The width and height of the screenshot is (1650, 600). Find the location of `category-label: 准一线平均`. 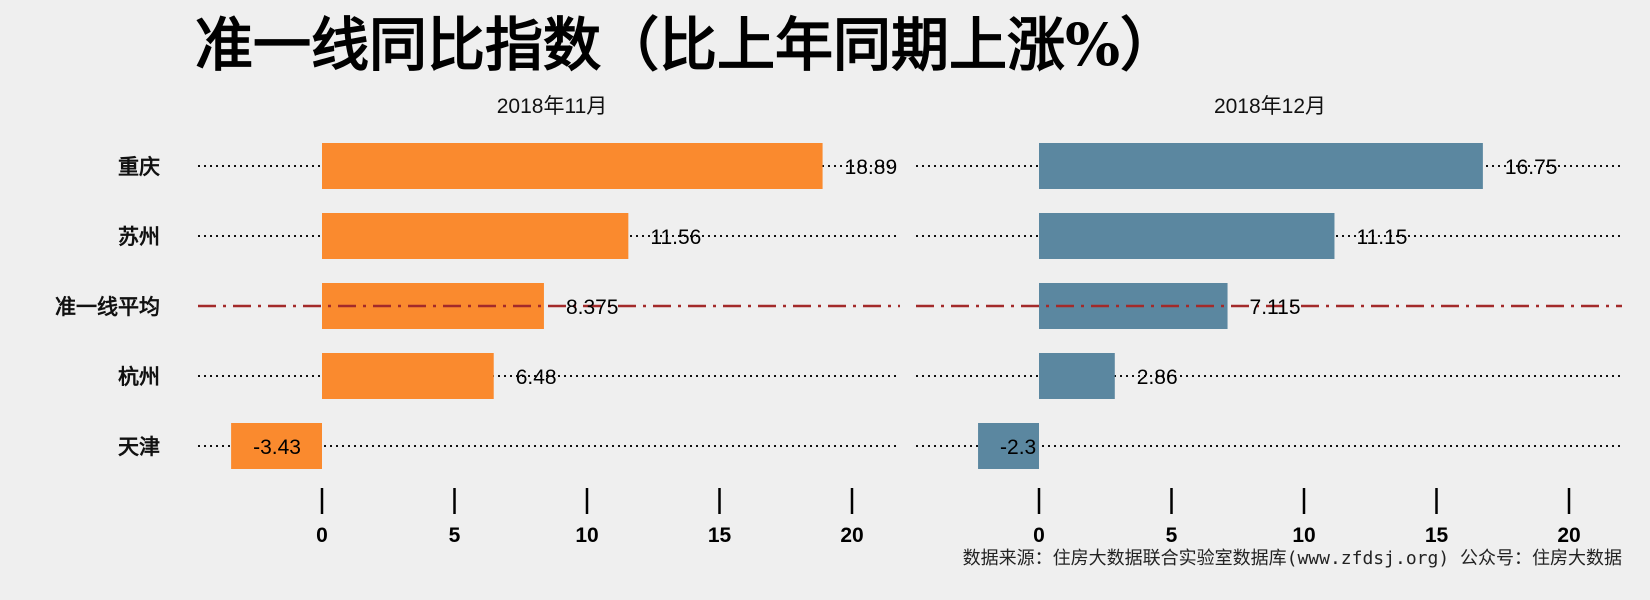

category-label: 准一线平均 is located at coordinates (107, 306).